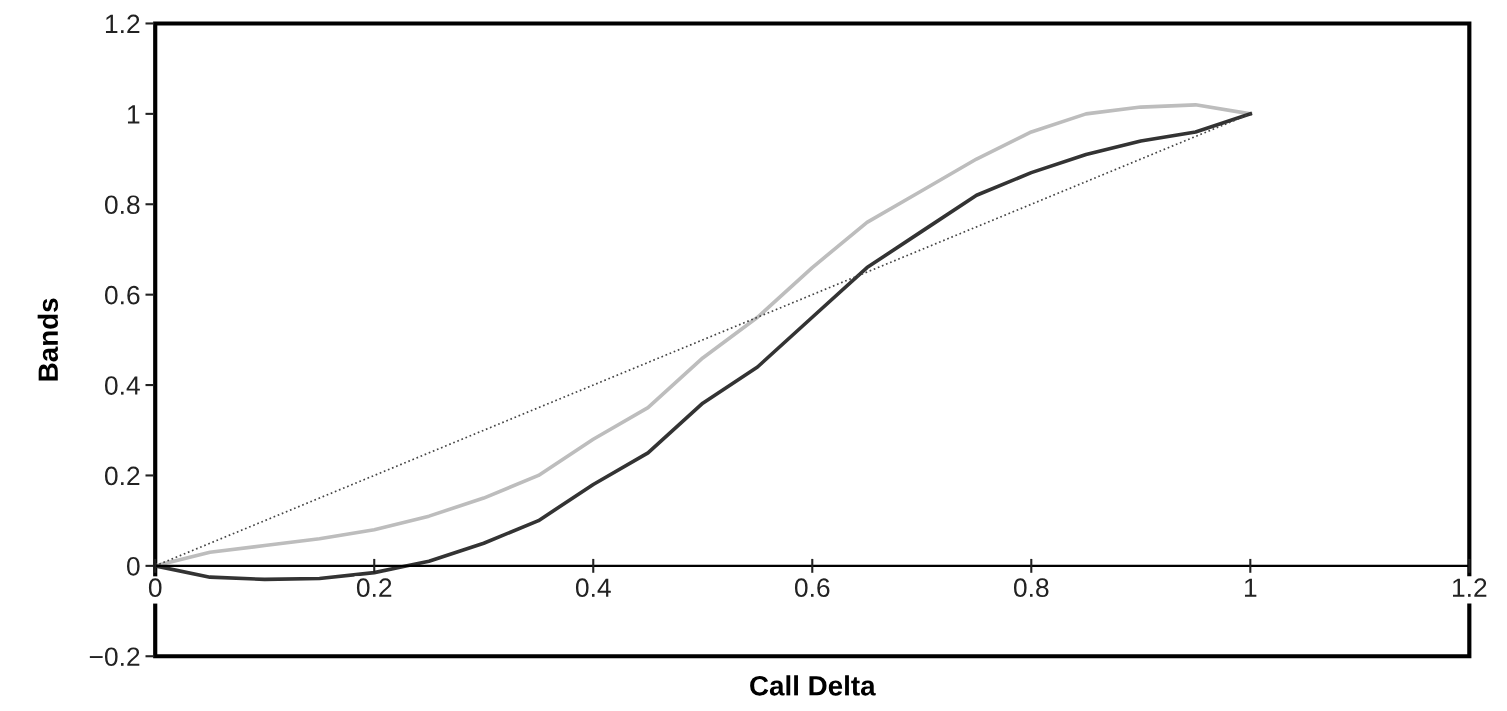 Image resolution: width=1507 pixels, height=711 pixels. What do you see at coordinates (122, 476) in the screenshot?
I see `y-tick-label: 0.2` at bounding box center [122, 476].